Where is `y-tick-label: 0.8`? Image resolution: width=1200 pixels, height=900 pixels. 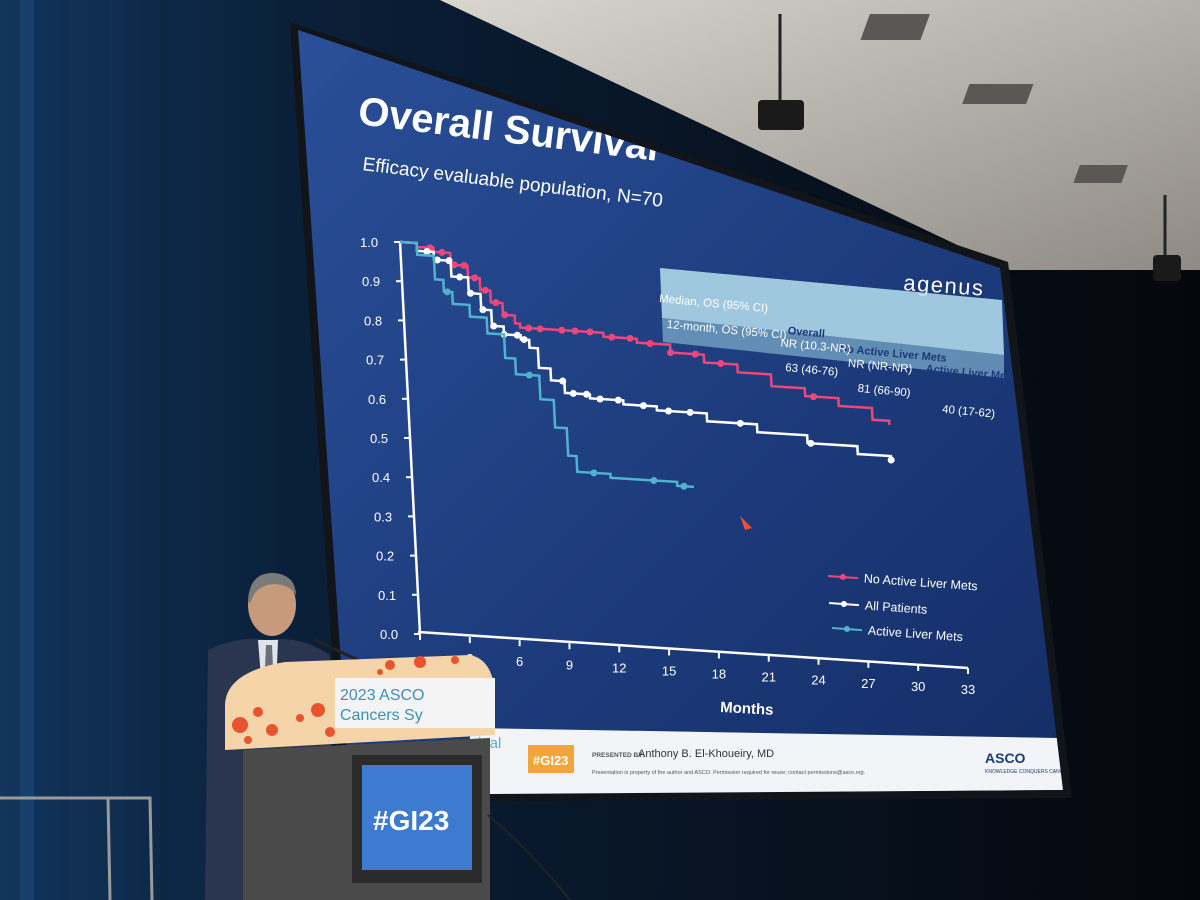 y-tick-label: 0.8 is located at coordinates (373, 320).